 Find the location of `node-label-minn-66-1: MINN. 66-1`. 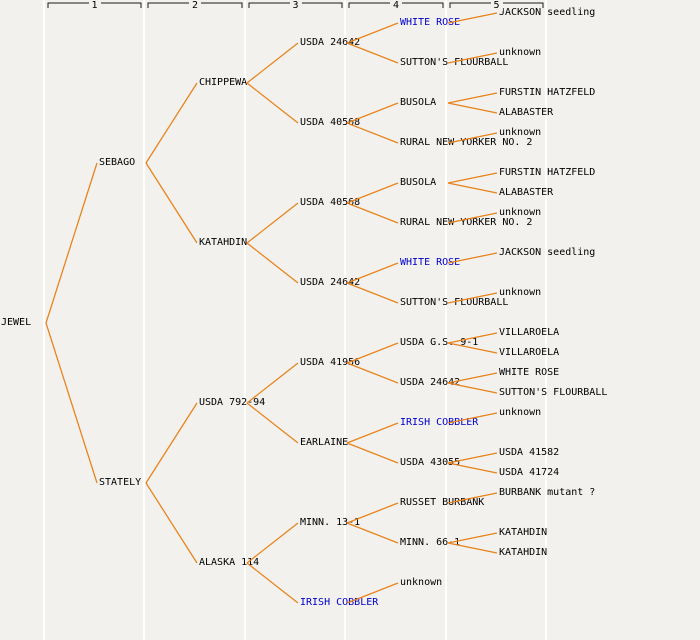

node-label-minn-66-1: MINN. 66-1 is located at coordinates (430, 542).